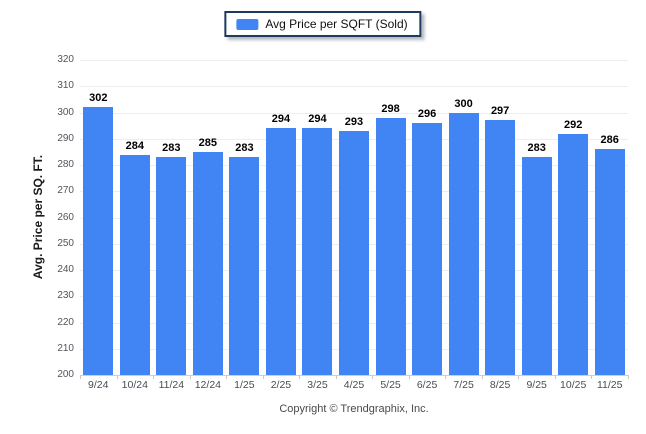 This screenshot has height=434, width=646. What do you see at coordinates (281, 385) in the screenshot?
I see `x-tick-label: 2/25` at bounding box center [281, 385].